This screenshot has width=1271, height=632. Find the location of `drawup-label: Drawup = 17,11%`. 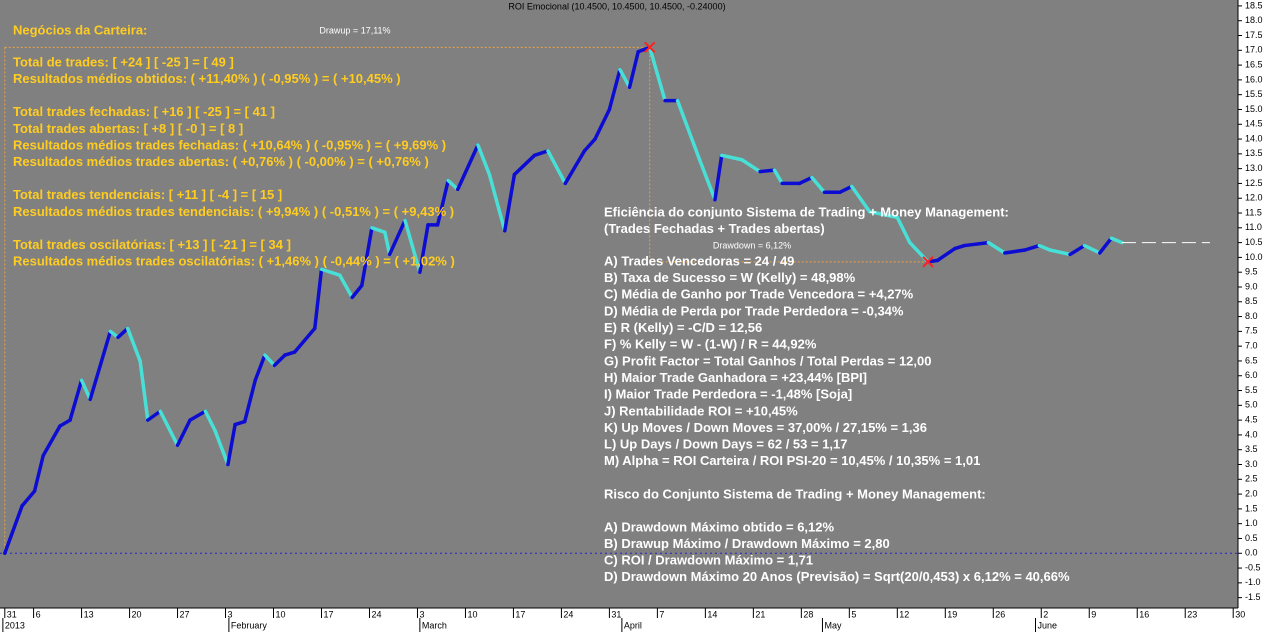

drawup-label: Drawup = 17,11% is located at coordinates (354, 30).